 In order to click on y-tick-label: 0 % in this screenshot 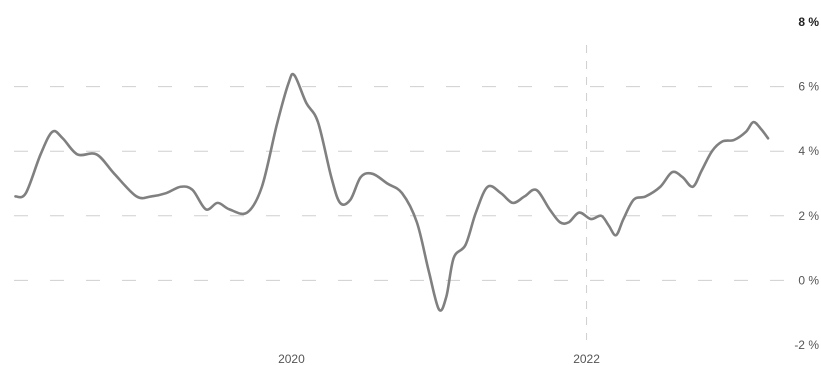, I will do `click(808, 280)`.